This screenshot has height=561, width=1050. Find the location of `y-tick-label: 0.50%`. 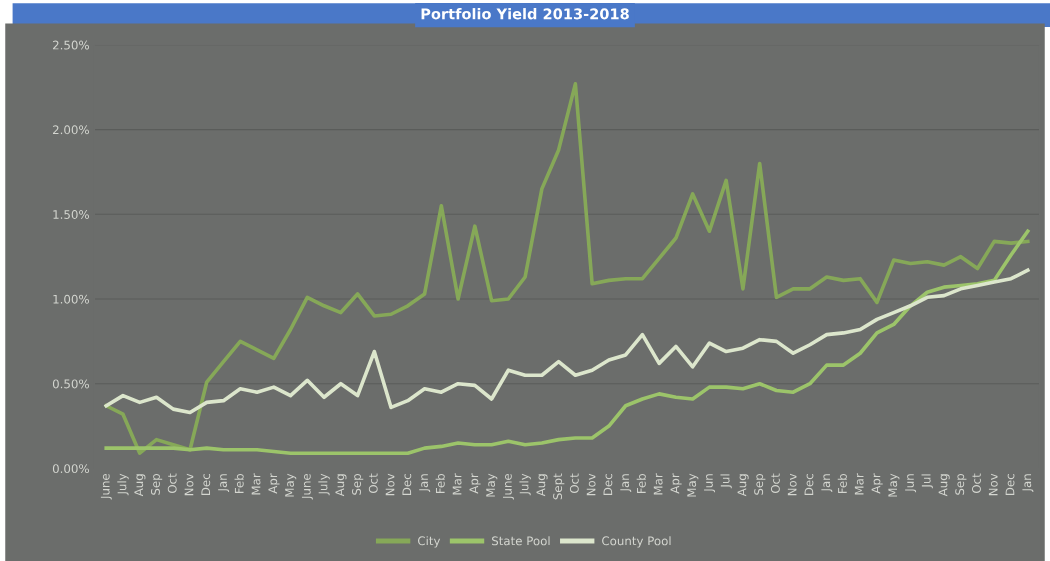

y-tick-label: 0.50% is located at coordinates (70, 384).